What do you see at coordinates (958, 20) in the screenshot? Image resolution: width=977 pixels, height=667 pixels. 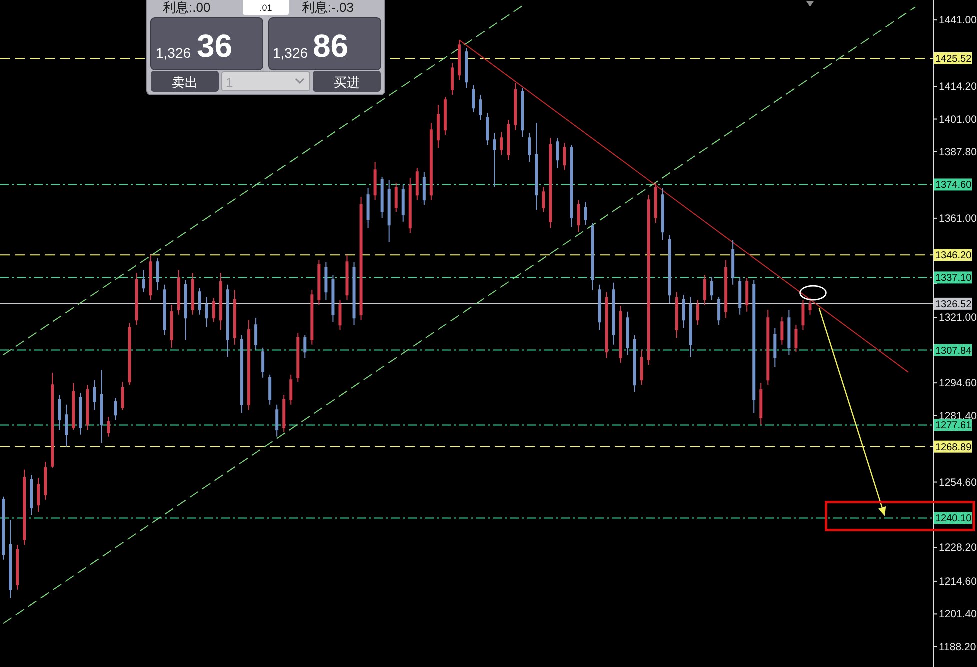 I see `y-tick-label: 1441.00` at bounding box center [958, 20].